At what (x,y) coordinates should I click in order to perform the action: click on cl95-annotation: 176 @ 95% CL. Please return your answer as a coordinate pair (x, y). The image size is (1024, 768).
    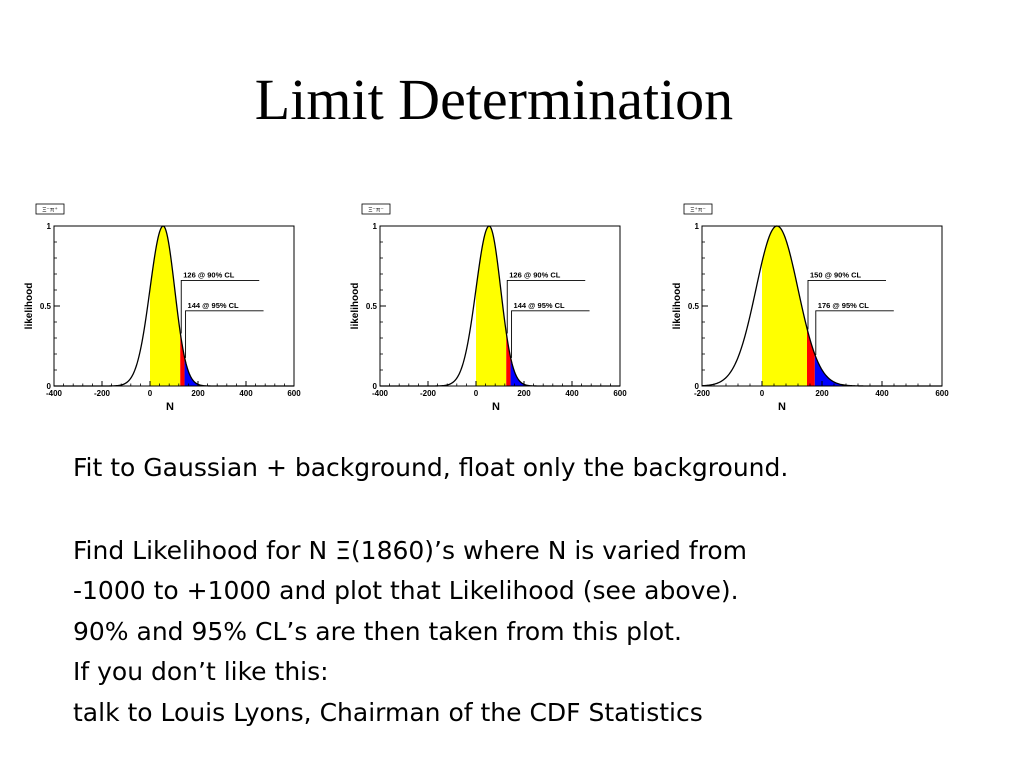
    Looking at the image, I should click on (844, 305).